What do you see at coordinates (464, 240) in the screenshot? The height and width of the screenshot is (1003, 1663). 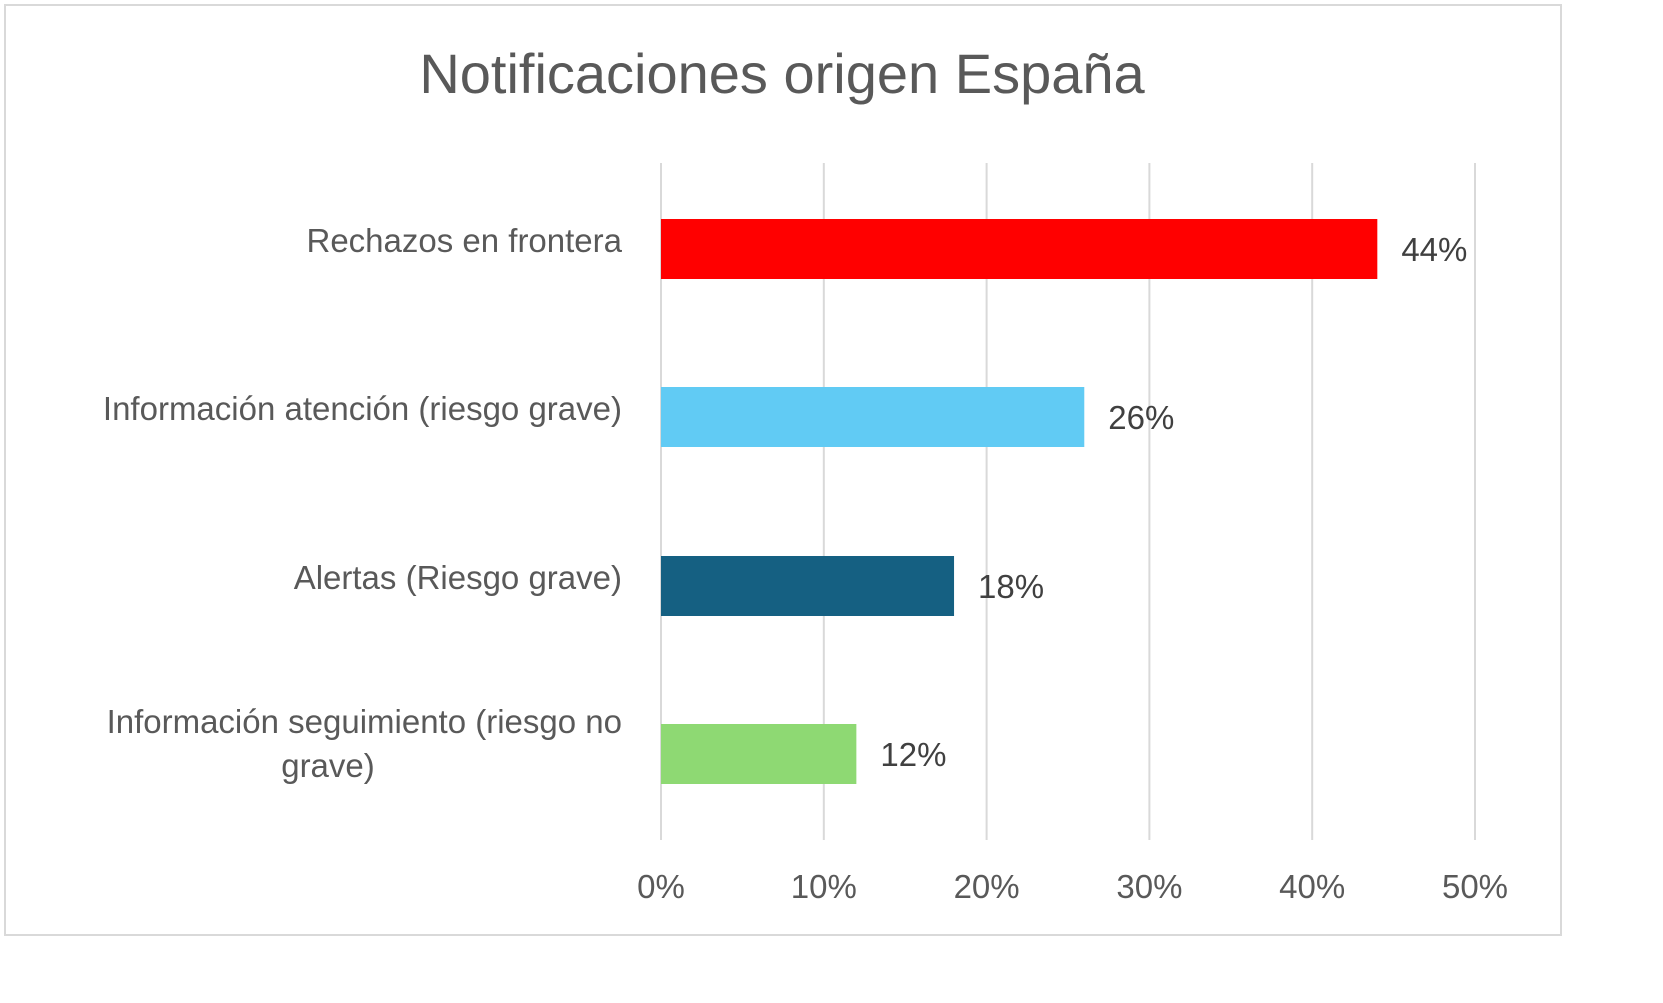 I see `category-label: Rechazos en frontera` at bounding box center [464, 240].